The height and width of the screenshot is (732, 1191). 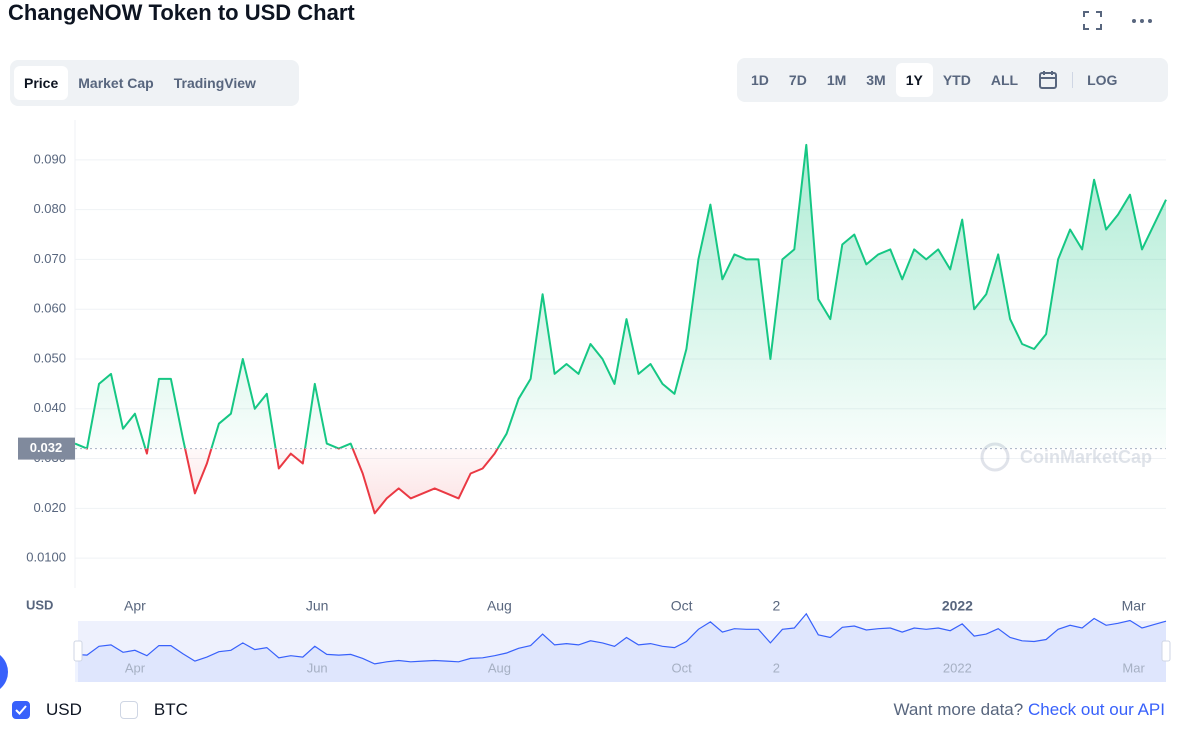 What do you see at coordinates (49, 357) in the screenshot?
I see `y-tick-label: 0.050` at bounding box center [49, 357].